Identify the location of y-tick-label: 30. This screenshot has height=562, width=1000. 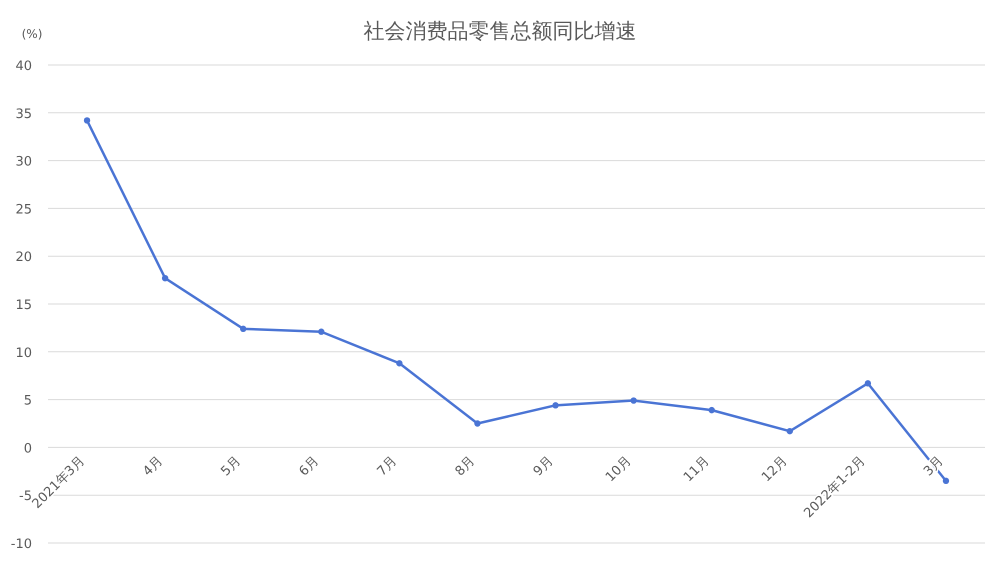
(23, 162).